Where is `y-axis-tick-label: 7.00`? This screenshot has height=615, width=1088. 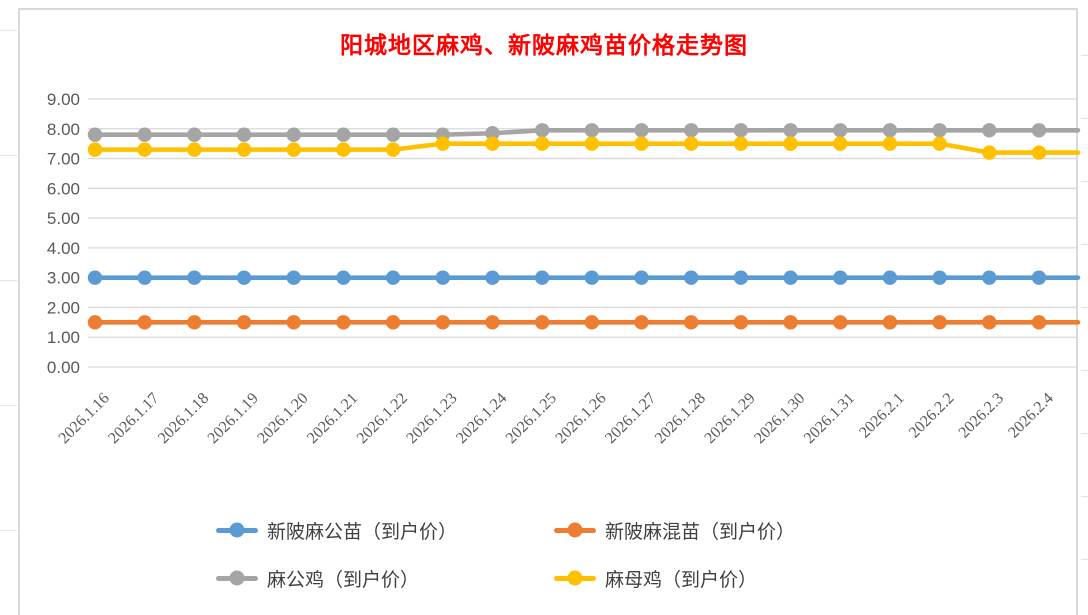 y-axis-tick-label: 7.00 is located at coordinates (63, 159).